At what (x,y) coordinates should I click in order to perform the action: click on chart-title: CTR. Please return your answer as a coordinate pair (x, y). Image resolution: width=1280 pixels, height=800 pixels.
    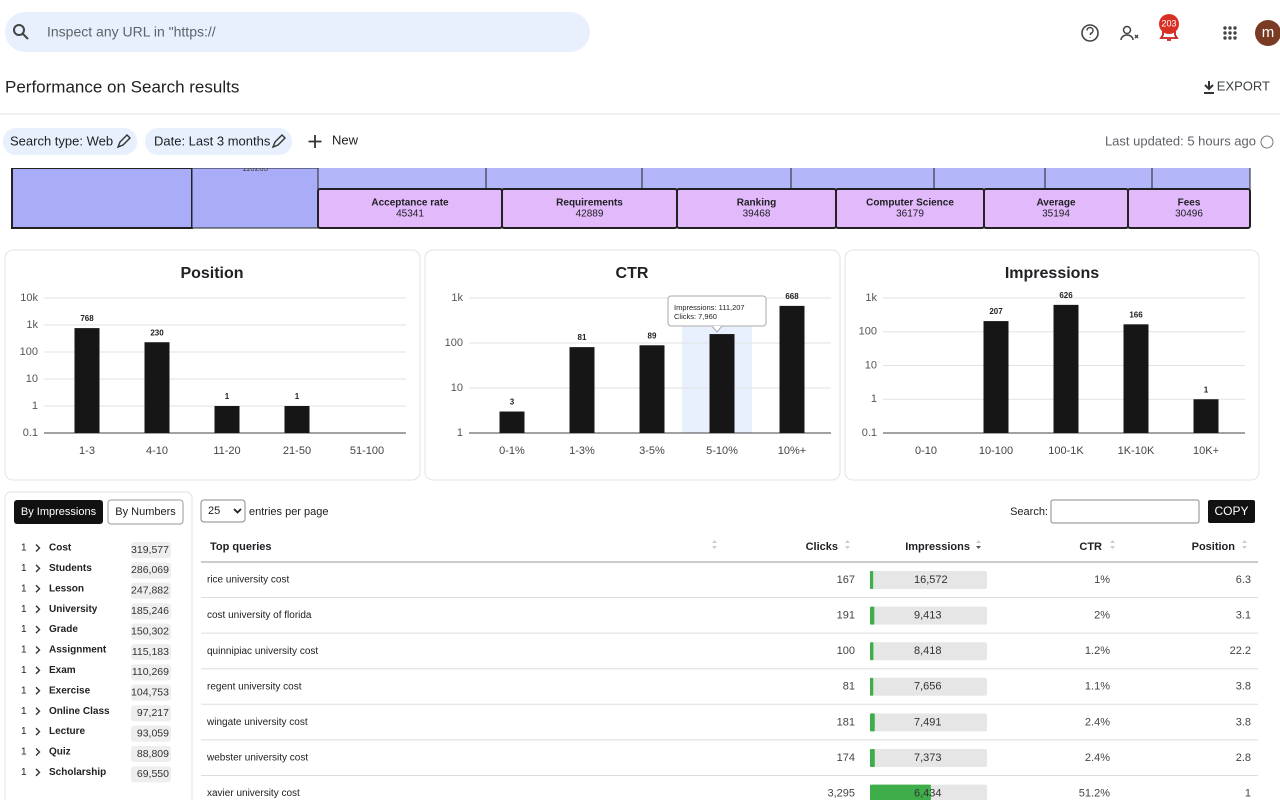
    Looking at the image, I should click on (632, 273).